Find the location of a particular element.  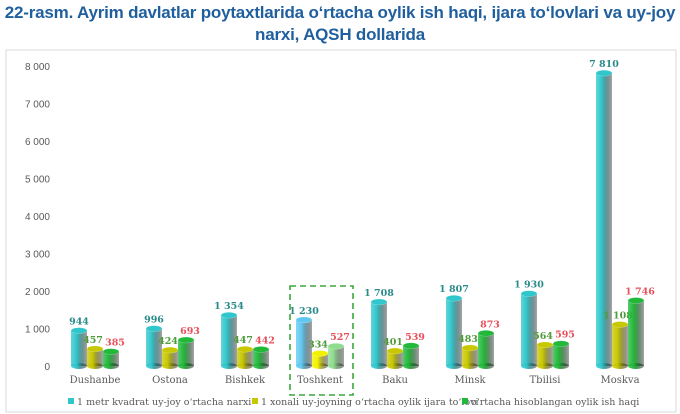

data-label: 527 is located at coordinates (340, 337).